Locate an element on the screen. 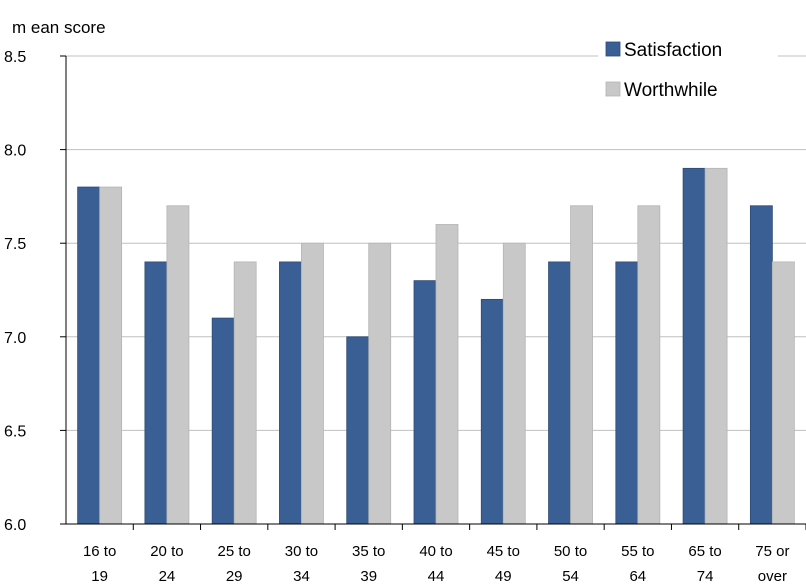 Image resolution: width=806 pixels, height=585 pixels. x-tick-label: 39 is located at coordinates (368, 576).